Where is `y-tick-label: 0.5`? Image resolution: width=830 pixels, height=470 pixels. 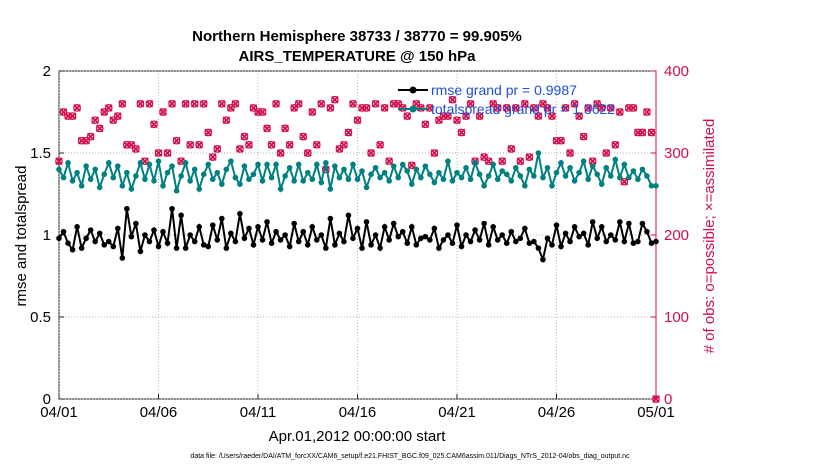
y-tick-label: 0.5 is located at coordinates (40, 317).